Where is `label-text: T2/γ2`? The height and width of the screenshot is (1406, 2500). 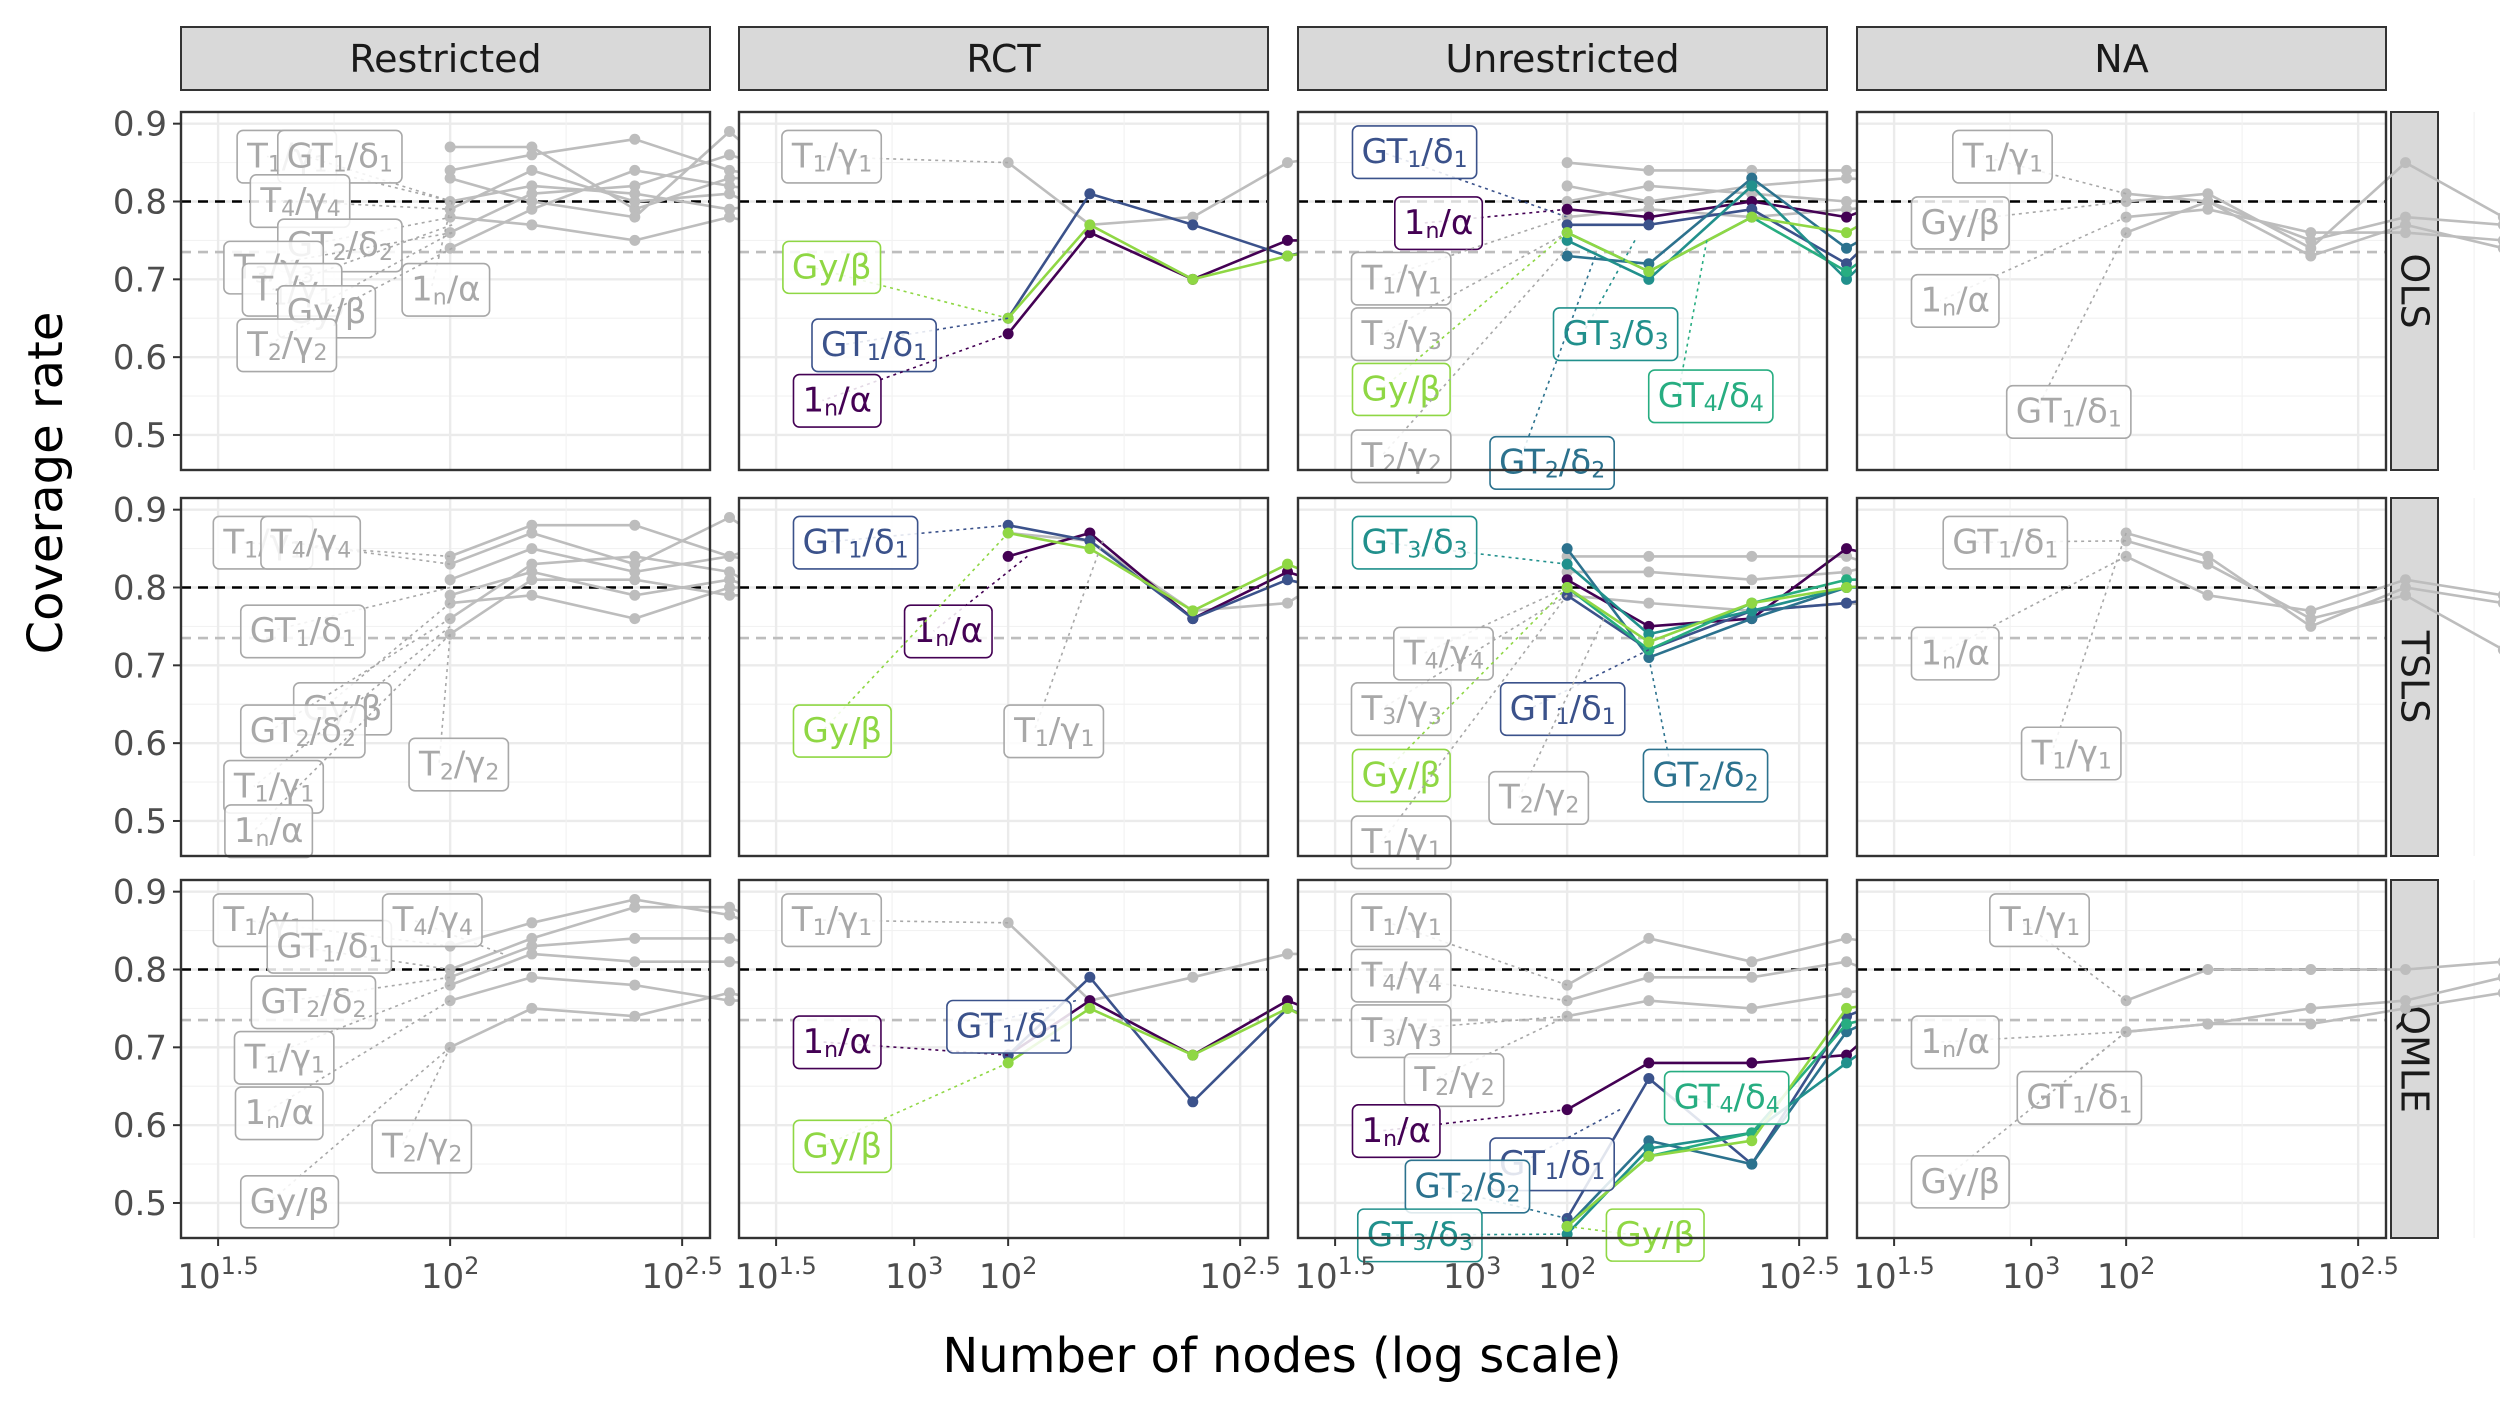
label-text: T2/γ2 is located at coordinates (1453, 1080).